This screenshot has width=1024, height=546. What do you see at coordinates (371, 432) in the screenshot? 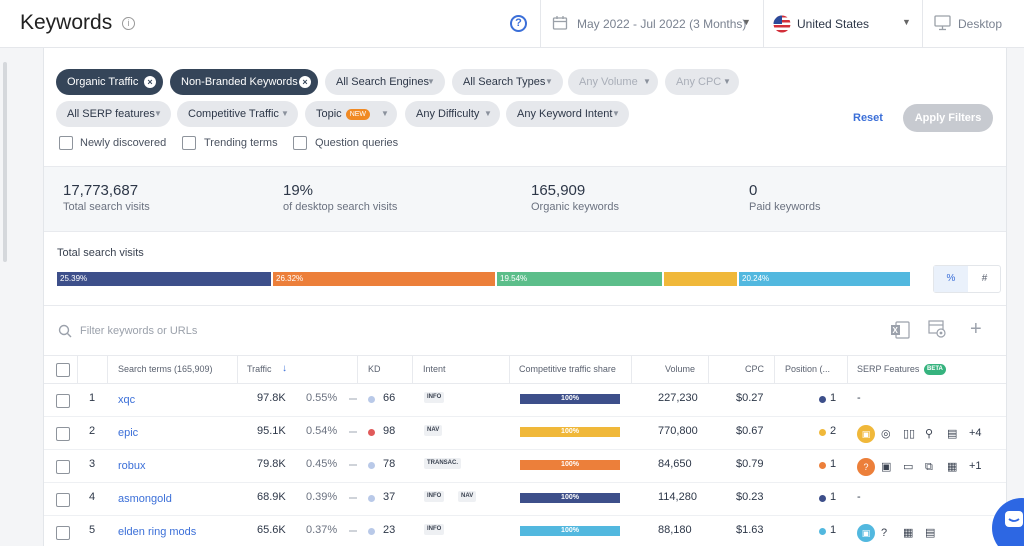
I see `kd-dot` at bounding box center [371, 432].